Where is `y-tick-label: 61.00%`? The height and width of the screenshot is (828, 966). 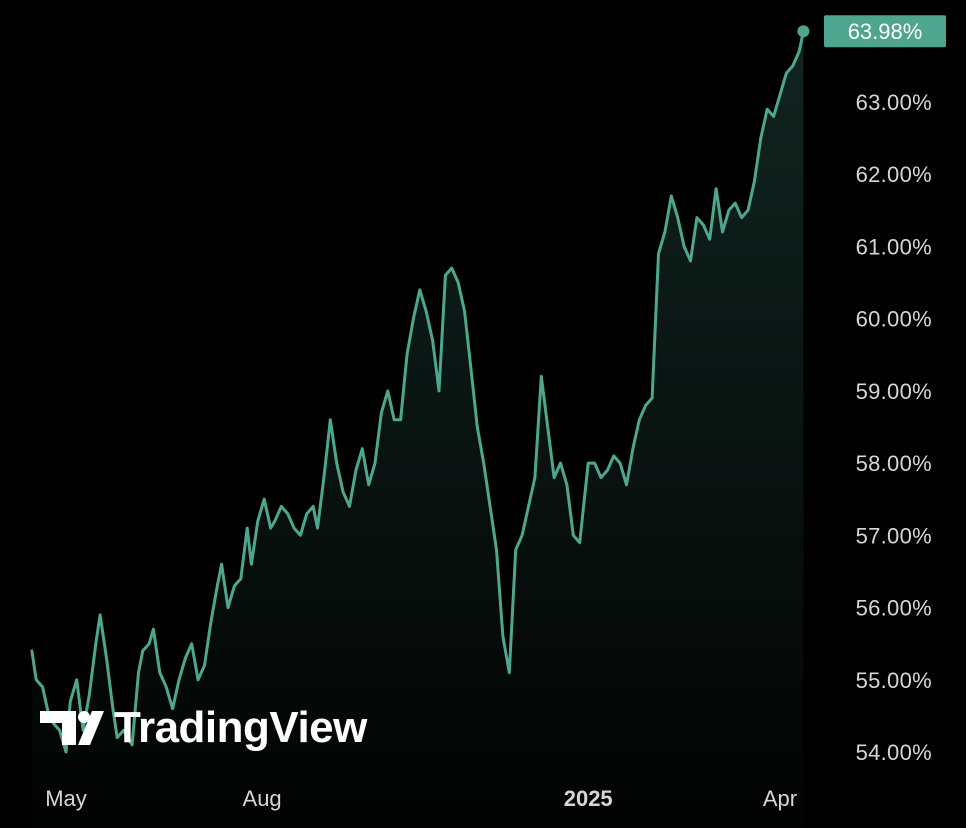
y-tick-label: 61.00% is located at coordinates (894, 246).